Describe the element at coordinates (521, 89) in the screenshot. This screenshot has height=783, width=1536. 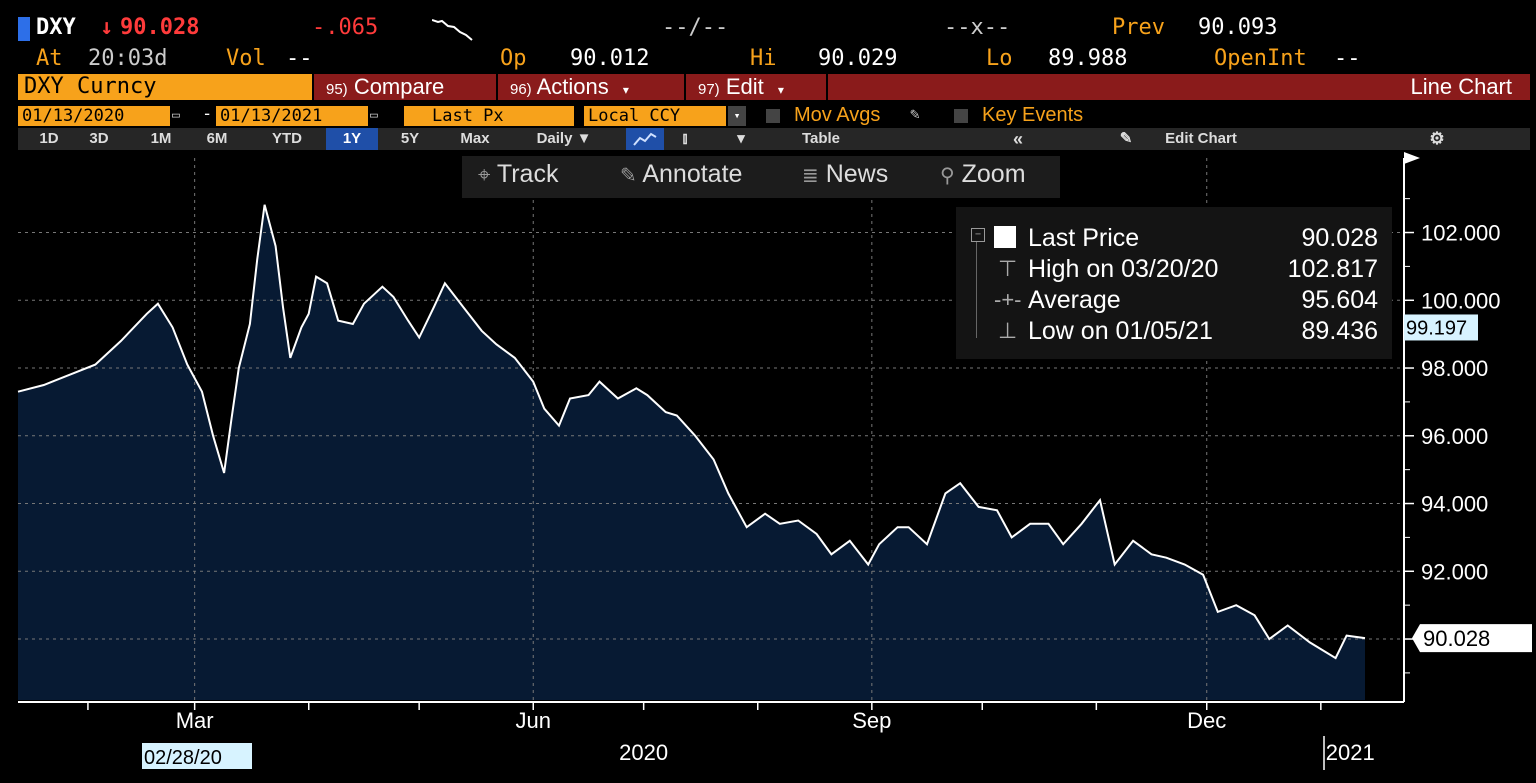
I see `actions-num: 96)` at that location.